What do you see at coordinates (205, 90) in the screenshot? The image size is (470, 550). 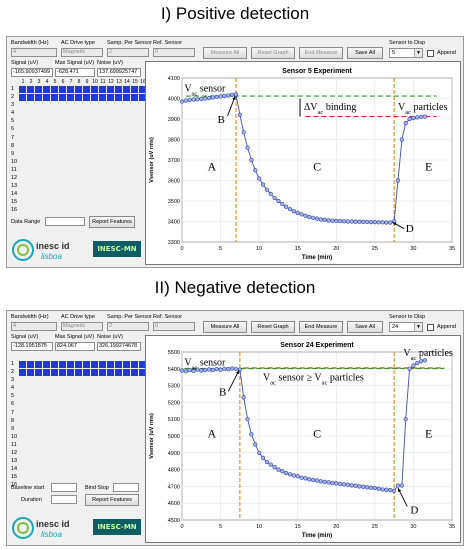 I see `vac-sensor-label: Vac sensor` at bounding box center [205, 90].